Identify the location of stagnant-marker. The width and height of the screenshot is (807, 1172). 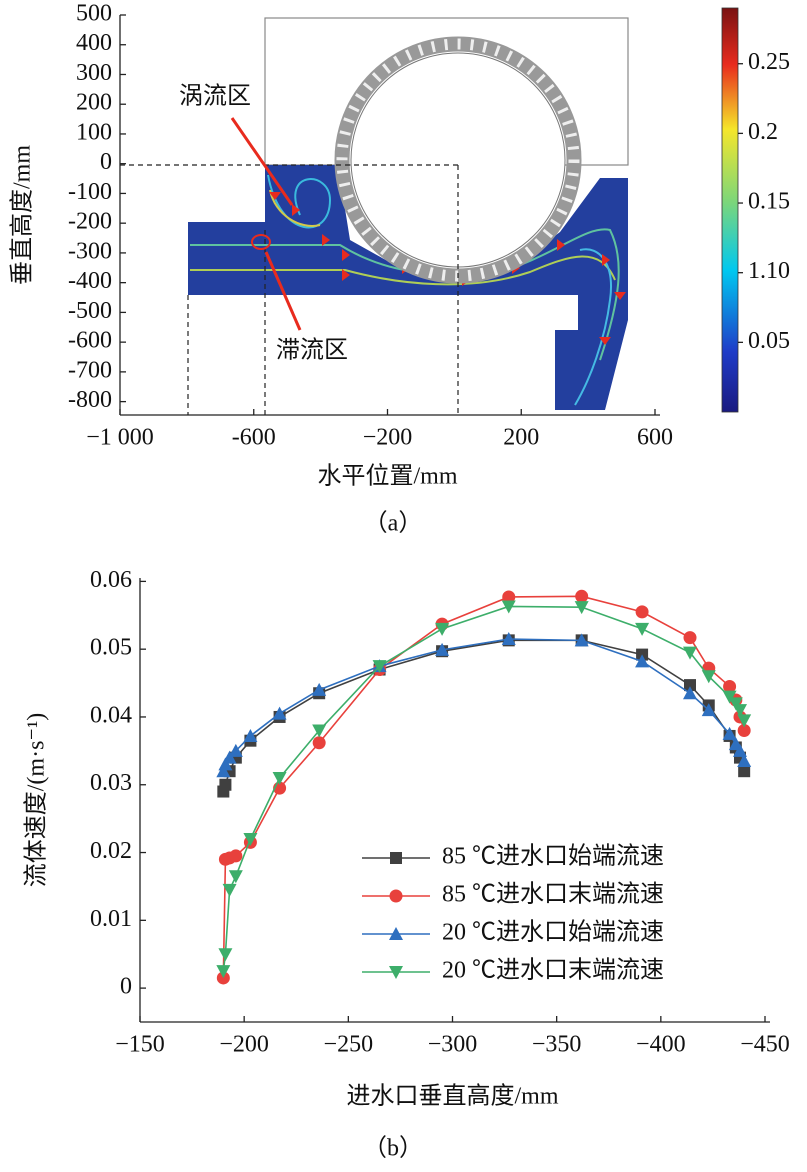
(261, 242).